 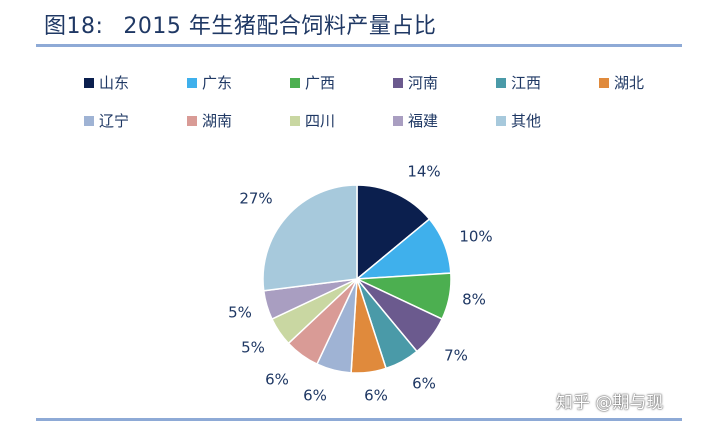 I want to click on legend-item: 四川, so click(x=312, y=120).